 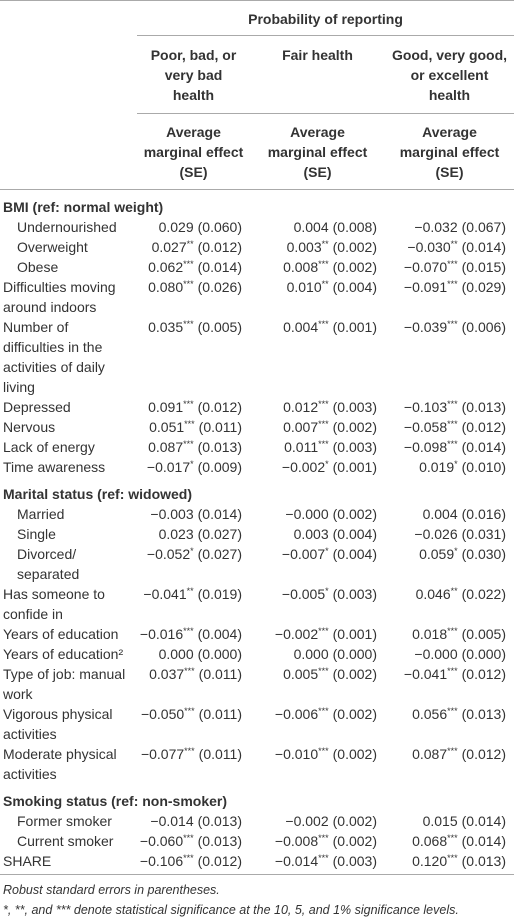 I want to click on row-label-line: Obese, so click(x=38, y=267).